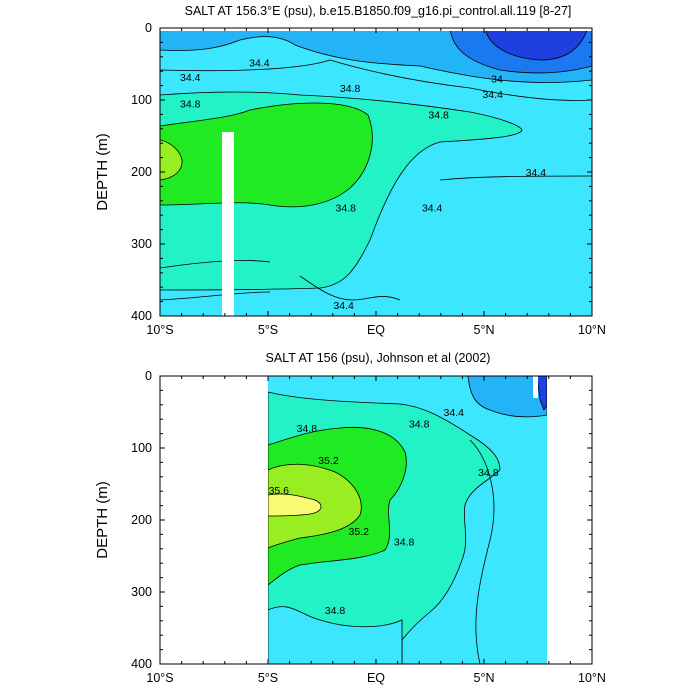 The width and height of the screenshot is (700, 700). Describe the element at coordinates (279, 491) in the screenshot. I see `contour-label: 35.6` at that location.